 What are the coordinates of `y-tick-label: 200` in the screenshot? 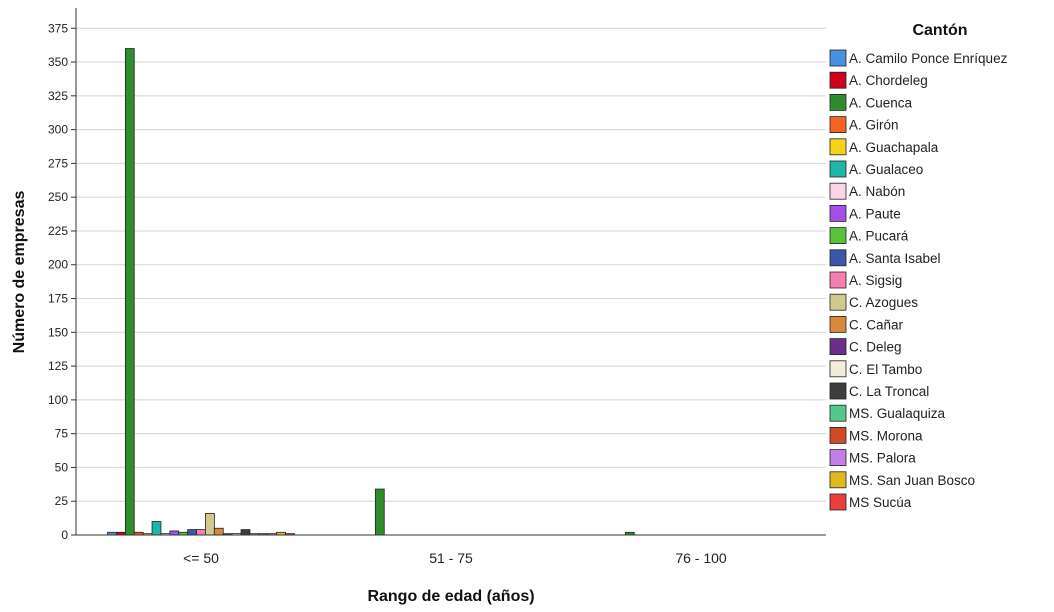 It's located at (58, 265).